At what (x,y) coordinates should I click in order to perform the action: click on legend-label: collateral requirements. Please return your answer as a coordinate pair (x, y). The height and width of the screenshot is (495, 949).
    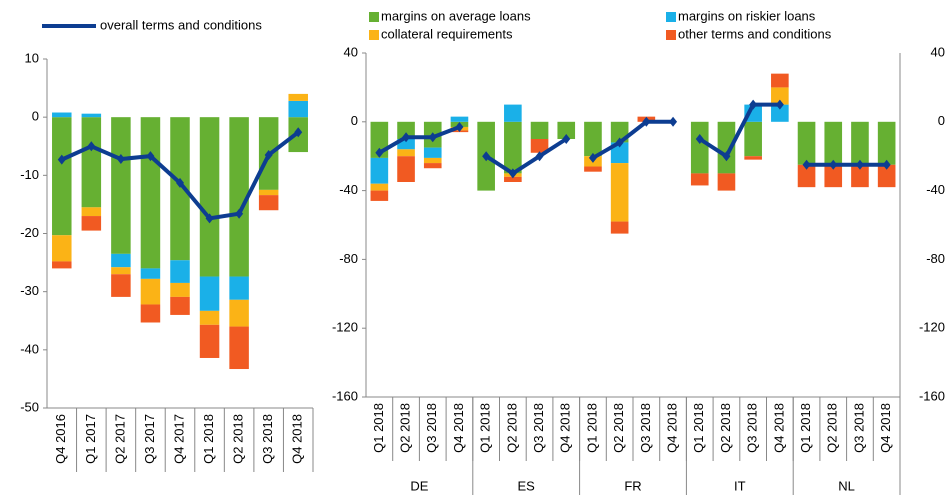
    Looking at the image, I should click on (447, 33).